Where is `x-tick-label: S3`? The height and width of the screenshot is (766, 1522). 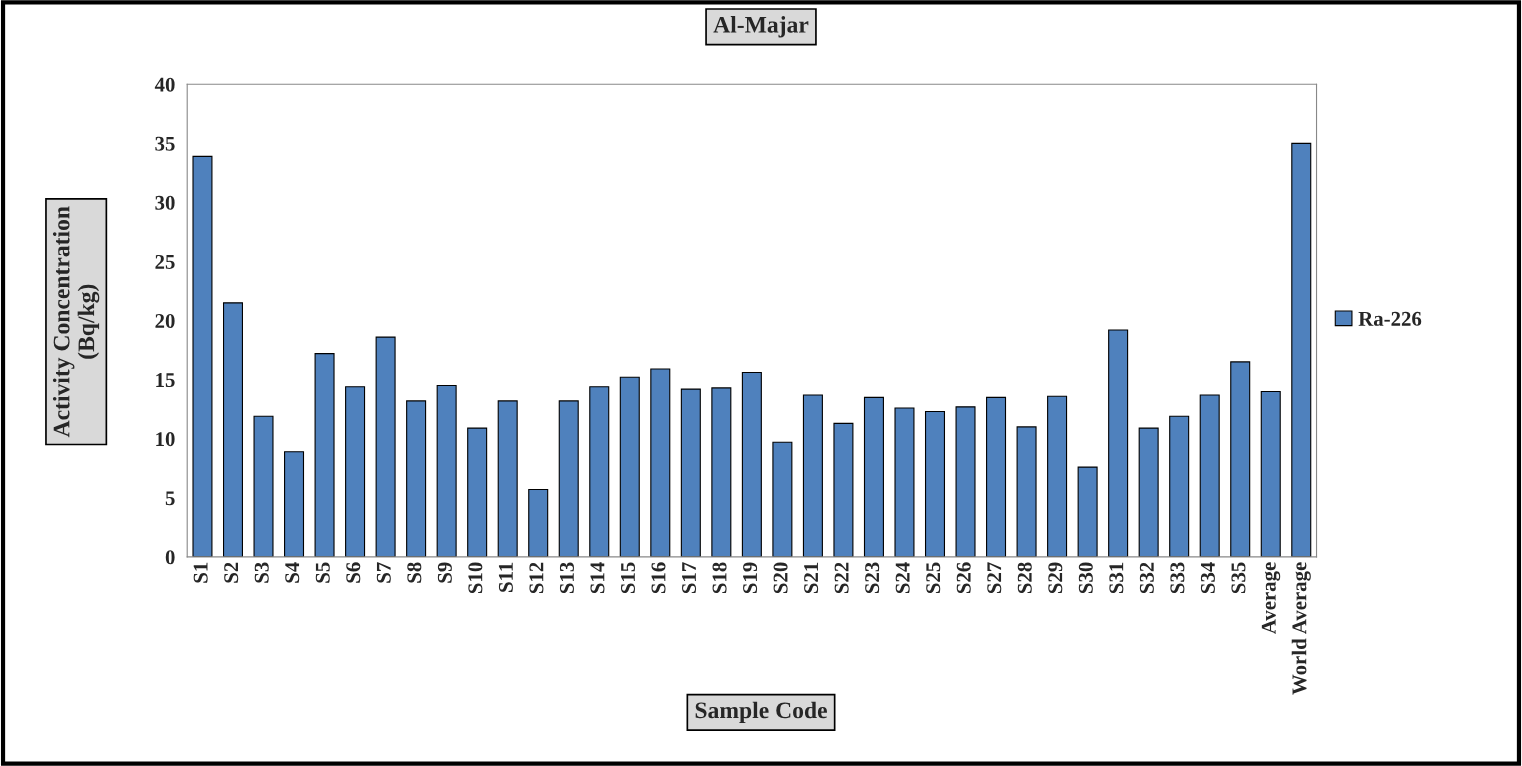
x-tick-label: S3 is located at coordinates (261, 572).